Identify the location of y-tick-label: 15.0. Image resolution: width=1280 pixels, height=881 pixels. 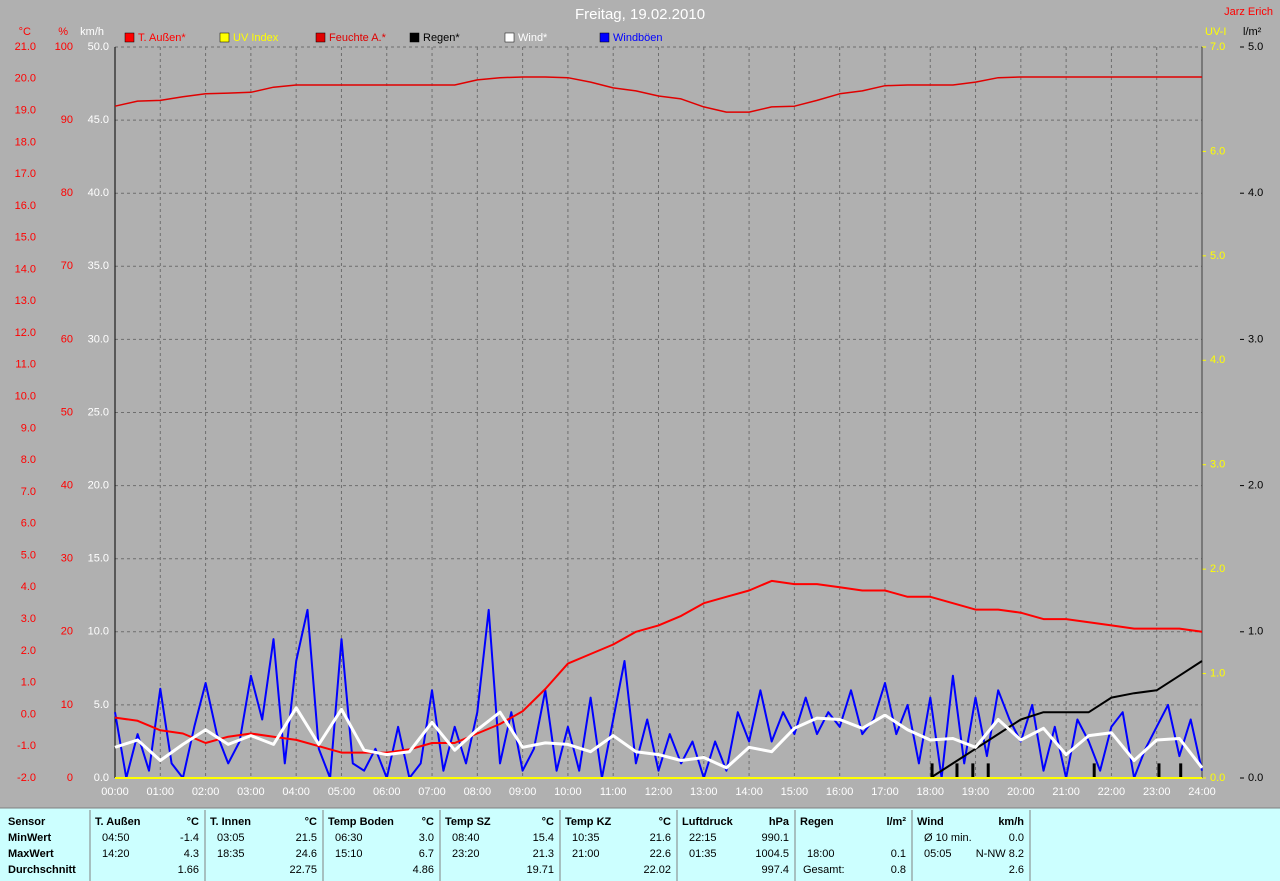
(25, 238).